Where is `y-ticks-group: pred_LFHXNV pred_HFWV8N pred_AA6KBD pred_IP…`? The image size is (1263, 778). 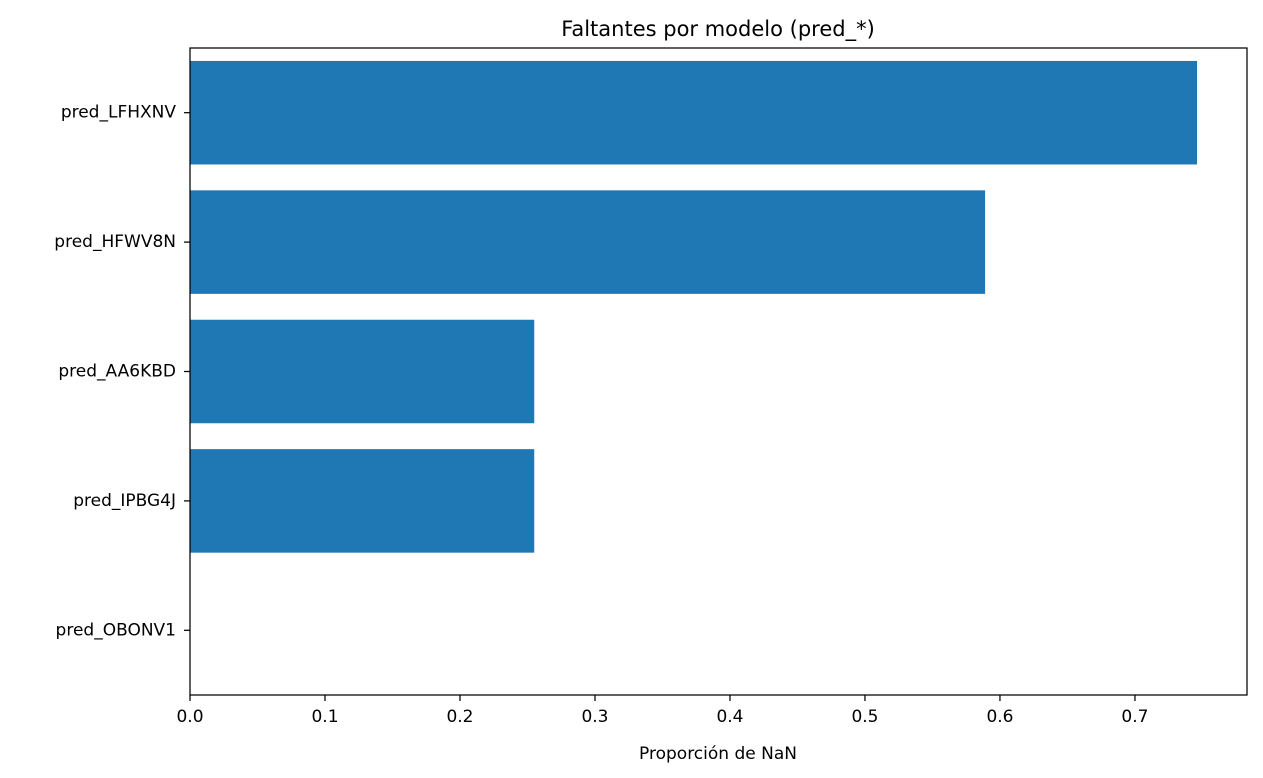 y-ticks-group: pred_LFHXNV pred_HFWV8N pred_AA6KBD pred_IP… is located at coordinates (122, 371).